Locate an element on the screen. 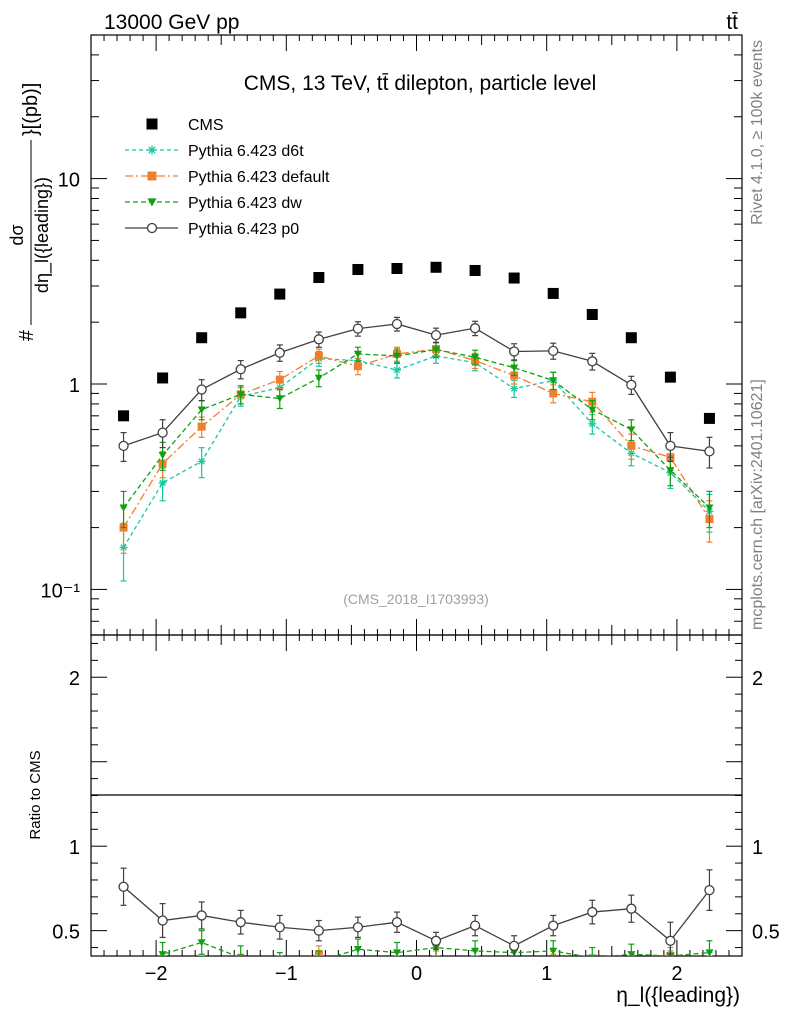 Image resolution: width=786 pixels, height=1024 pixels. x-tick-label: 1 is located at coordinates (546, 974).